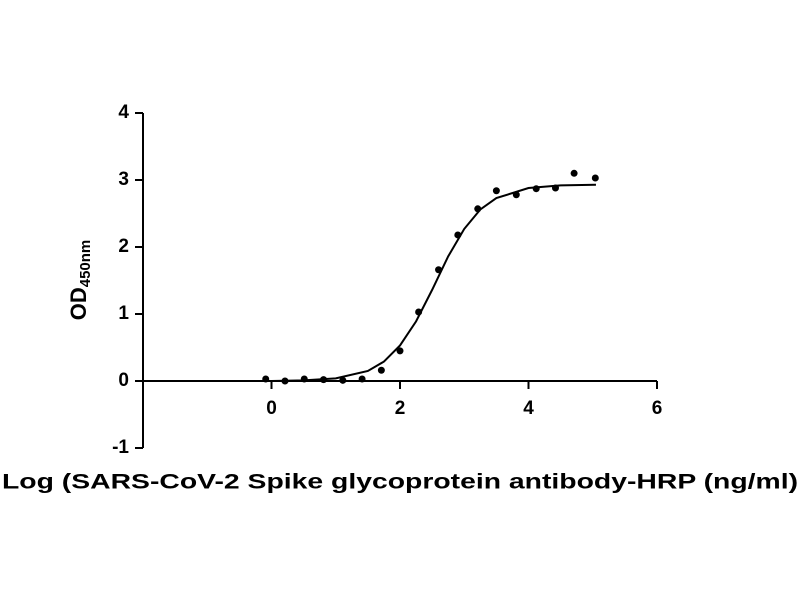  Describe the element at coordinates (528, 408) in the screenshot. I see `x-tick-label: 4` at that location.